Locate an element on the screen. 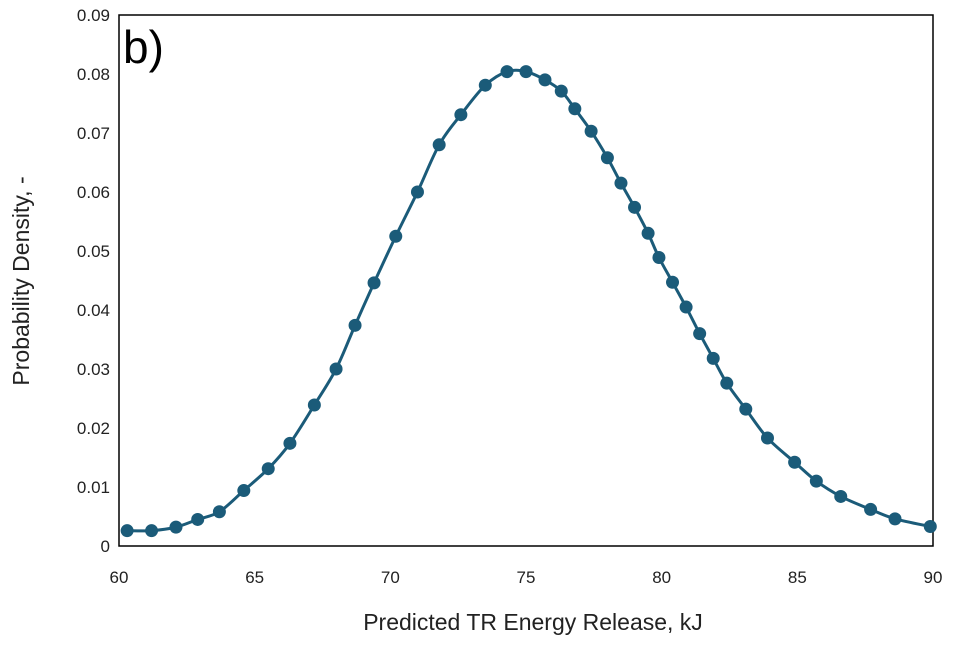  y-tick-label: 0 is located at coordinates (105, 546).